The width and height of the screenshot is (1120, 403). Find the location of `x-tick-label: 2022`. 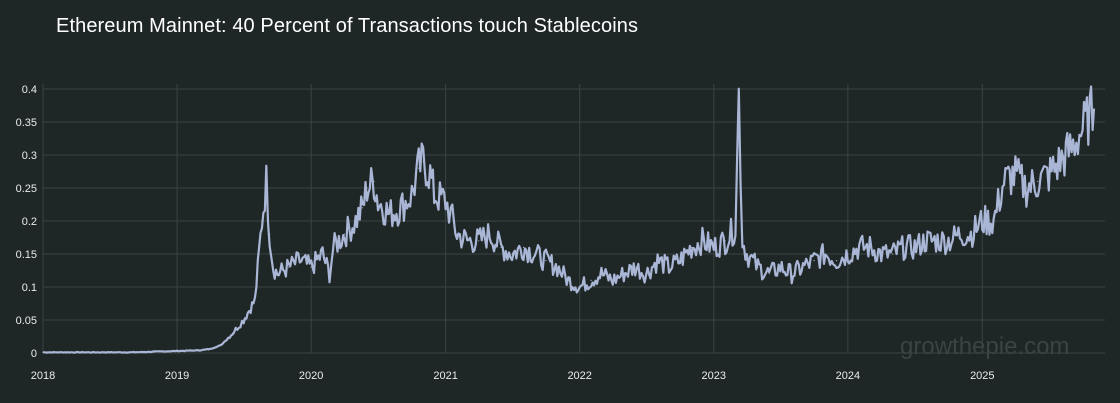

x-tick-label: 2022 is located at coordinates (579, 376).